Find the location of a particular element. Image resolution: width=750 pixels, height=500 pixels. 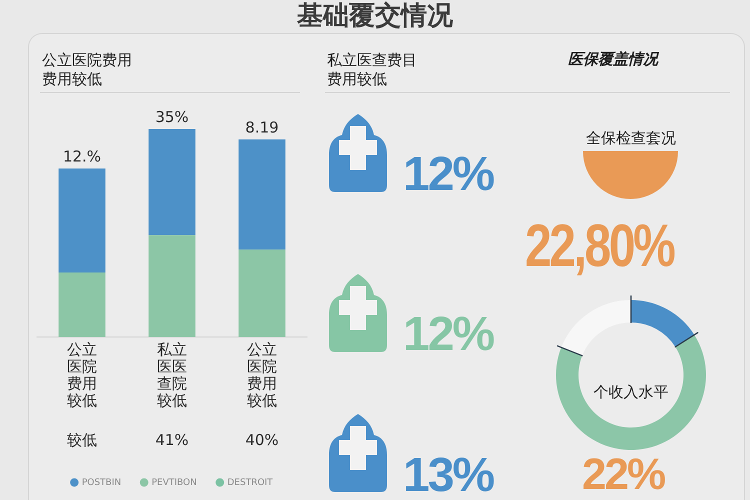

text: 私立医查费目 is located at coordinates (372, 60).